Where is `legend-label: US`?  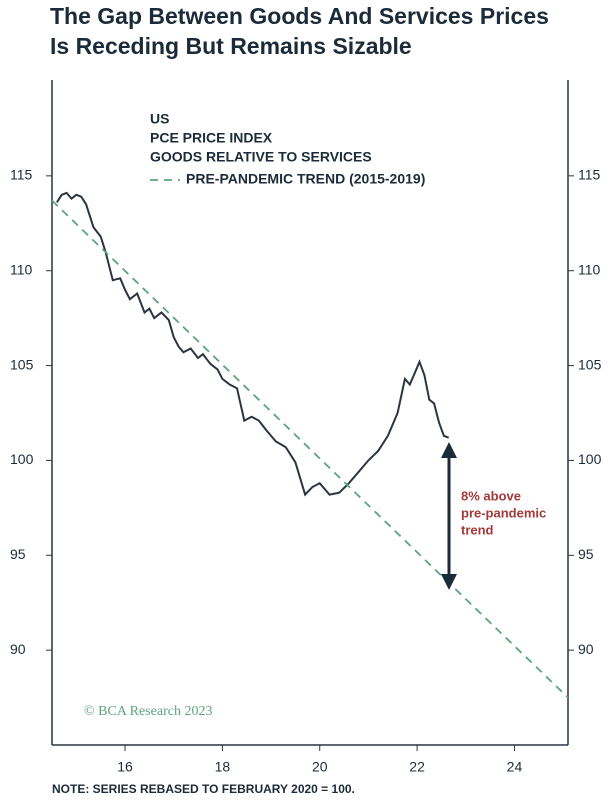 legend-label: US is located at coordinates (159, 119).